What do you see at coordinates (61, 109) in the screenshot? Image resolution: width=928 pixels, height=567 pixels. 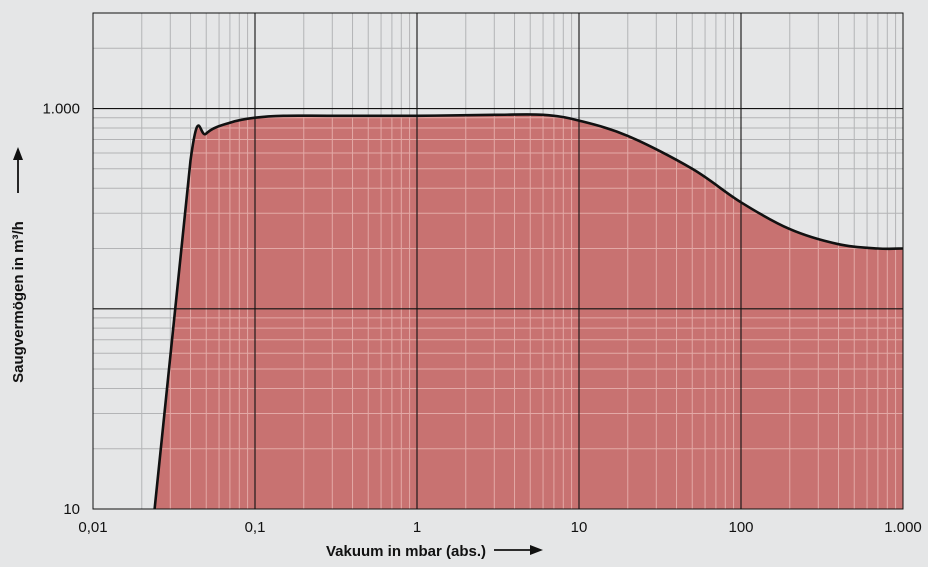 I see `y-tick-label: 1.000` at bounding box center [61, 109].